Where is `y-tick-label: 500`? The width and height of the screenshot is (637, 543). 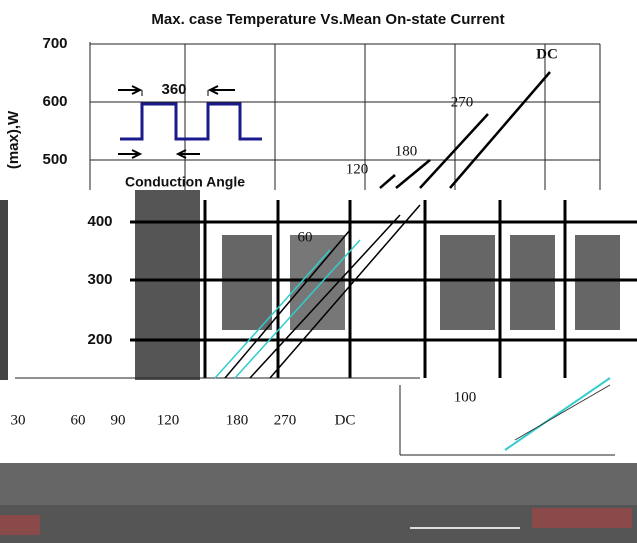
y-tick-label: 500 is located at coordinates (54, 159).